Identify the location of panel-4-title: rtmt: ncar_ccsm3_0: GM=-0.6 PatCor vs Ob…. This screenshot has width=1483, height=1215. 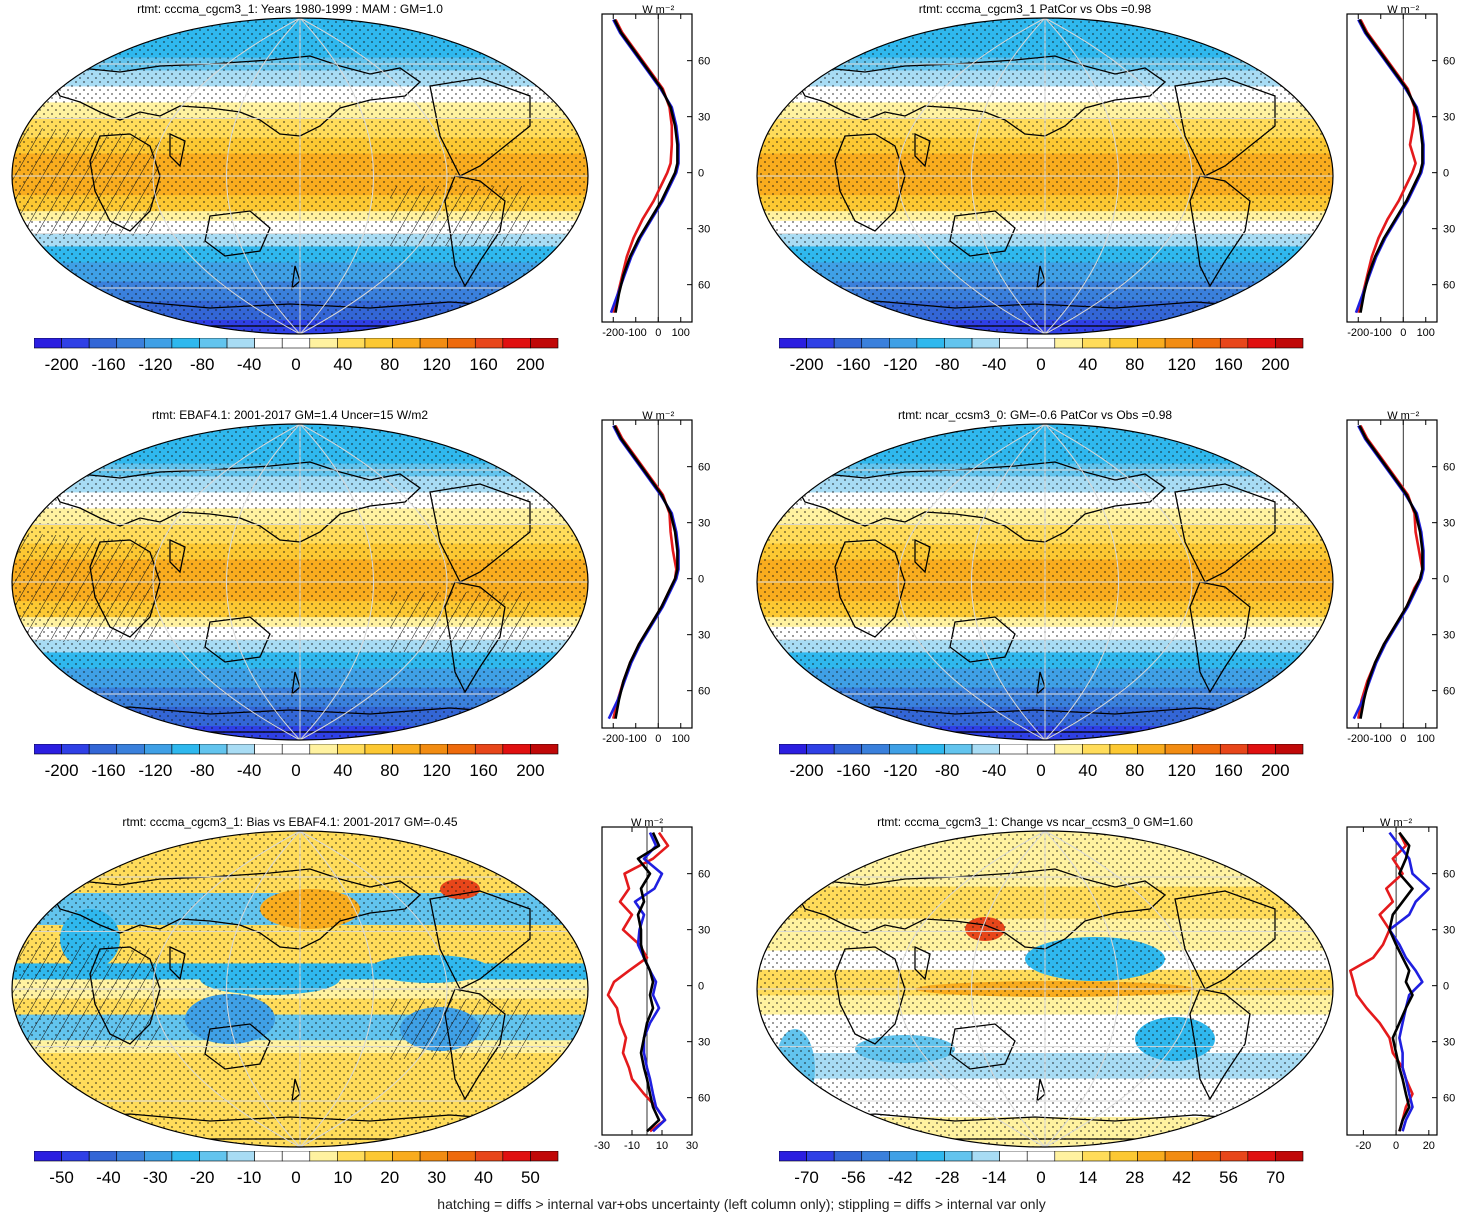
(1035, 415).